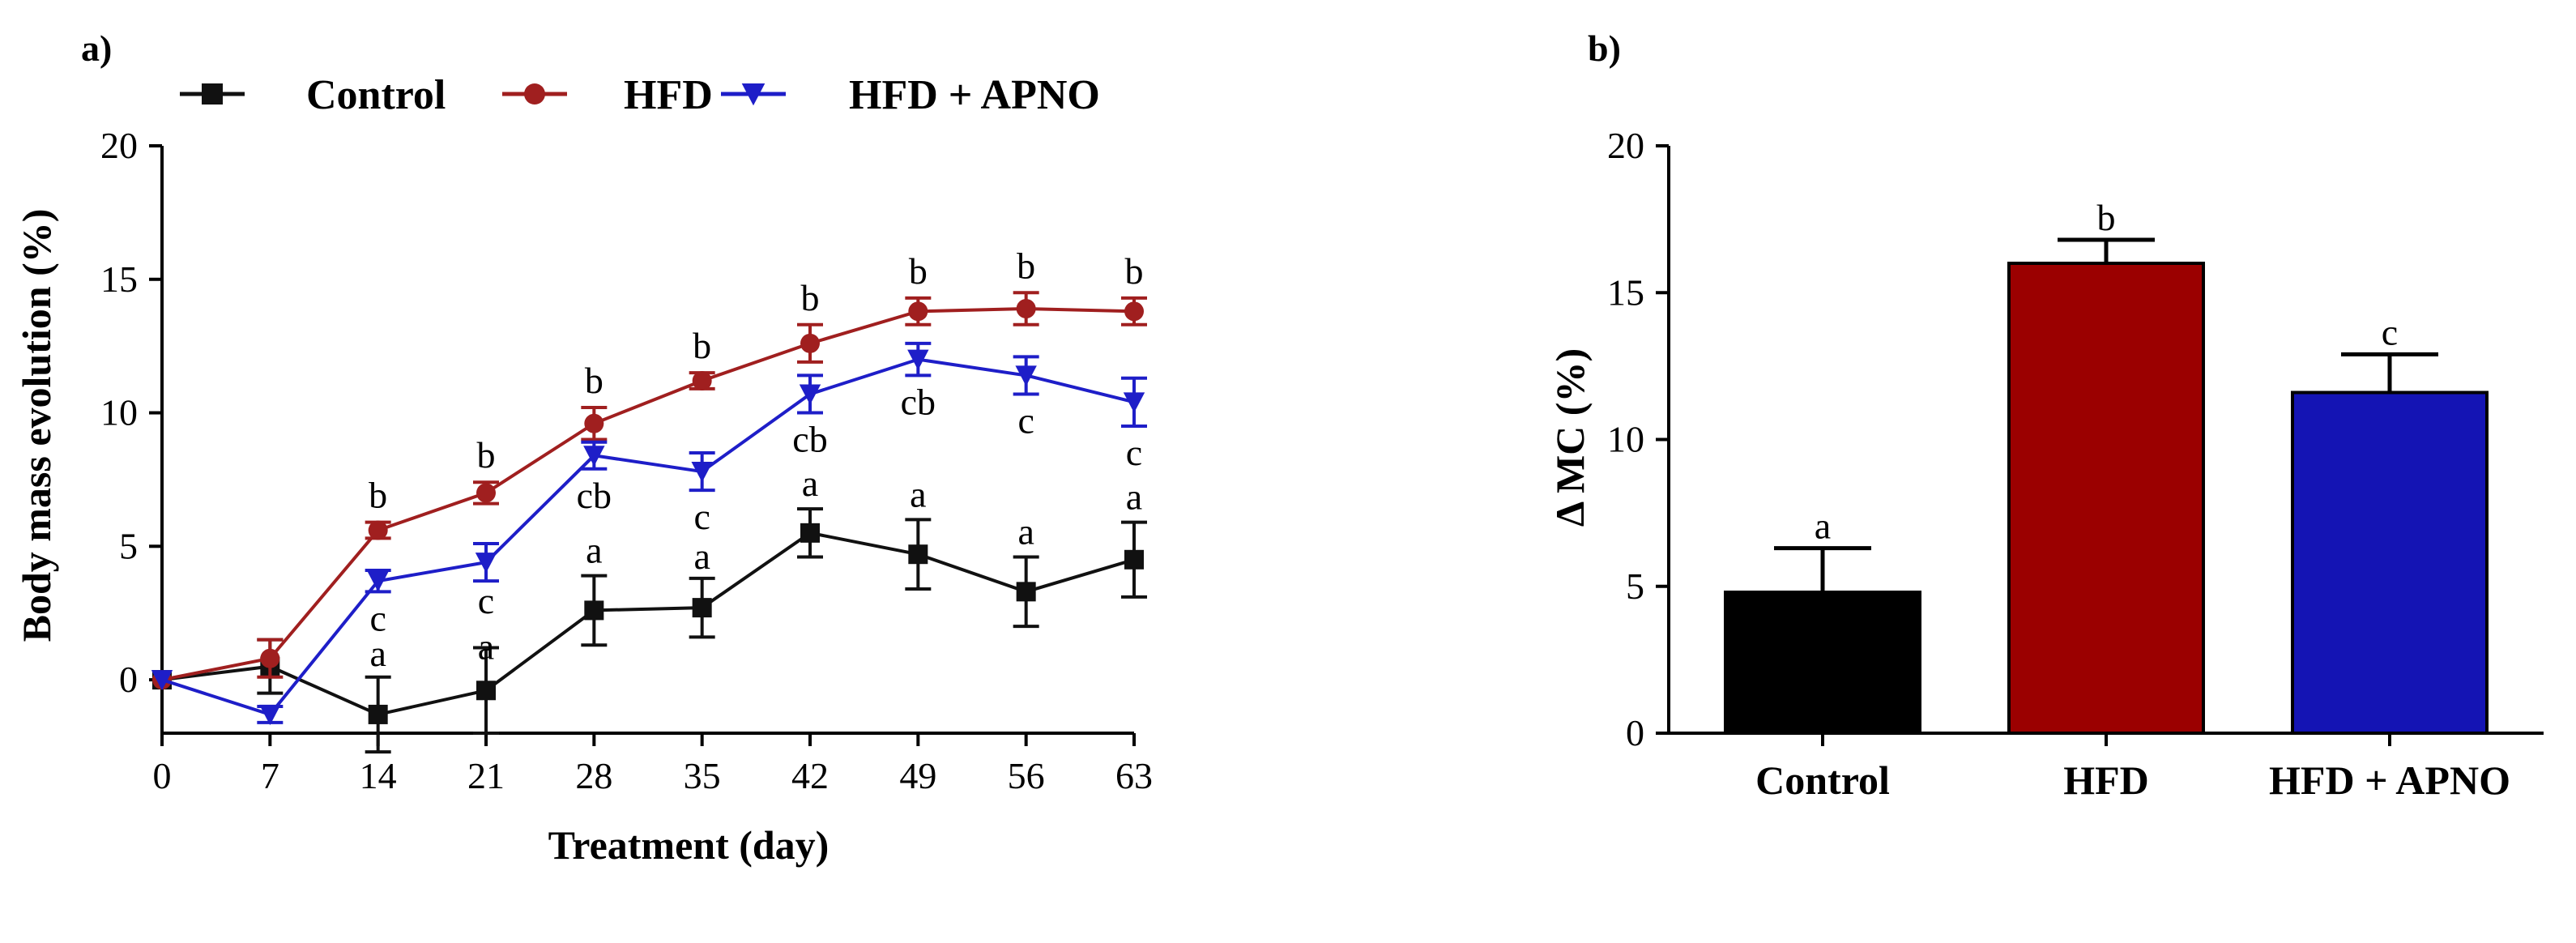 This screenshot has height=943, width=2576. I want to click on panel-b-label: b), so click(1605, 48).